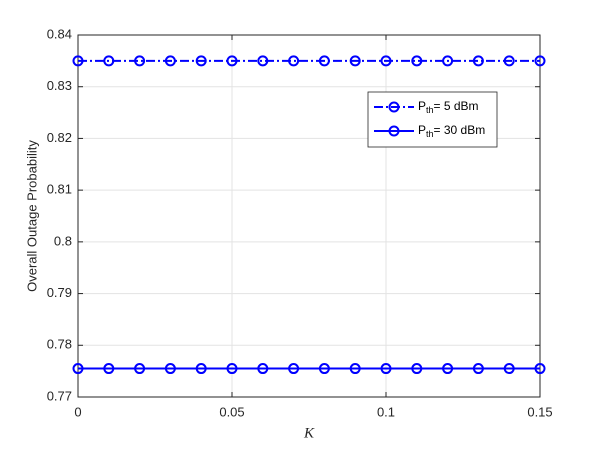 The image size is (598, 449). I want to click on y-tick-label: 0.83, so click(59, 85).